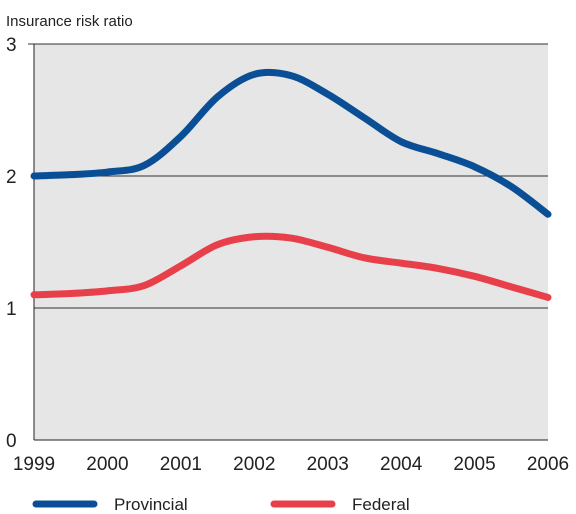 The image size is (576, 514). I want to click on legend: Provincial Federal, so click(221, 504).